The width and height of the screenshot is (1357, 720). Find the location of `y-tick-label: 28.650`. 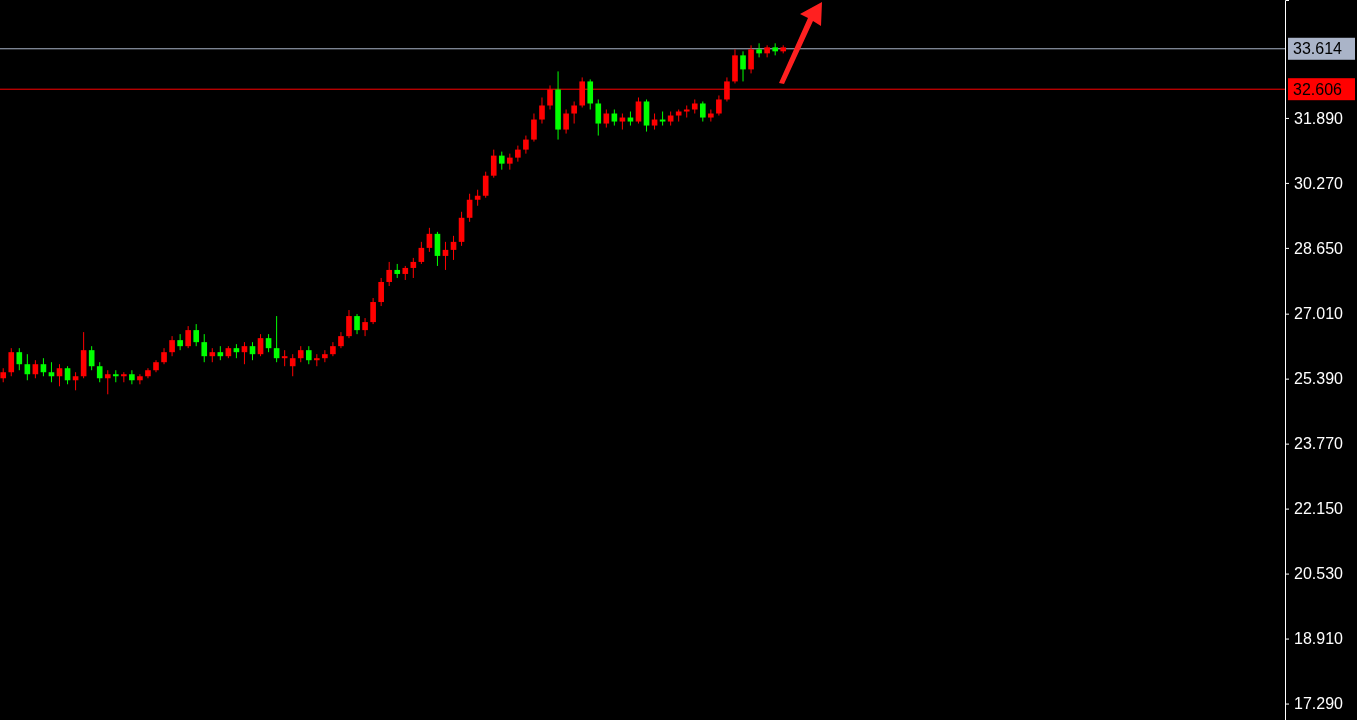

y-tick-label: 28.650 is located at coordinates (1319, 248).